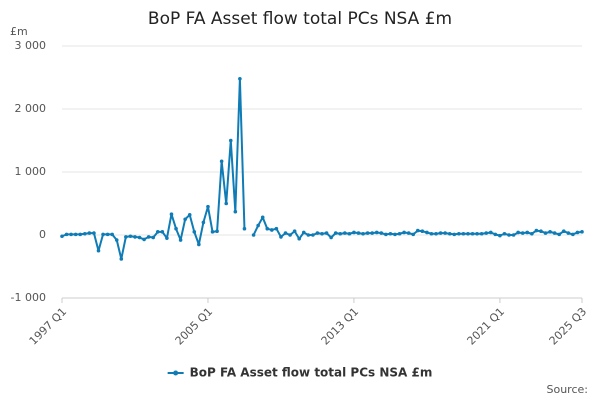 The image size is (600, 400). I want to click on y-tick-label: 2 000, so click(31, 108).